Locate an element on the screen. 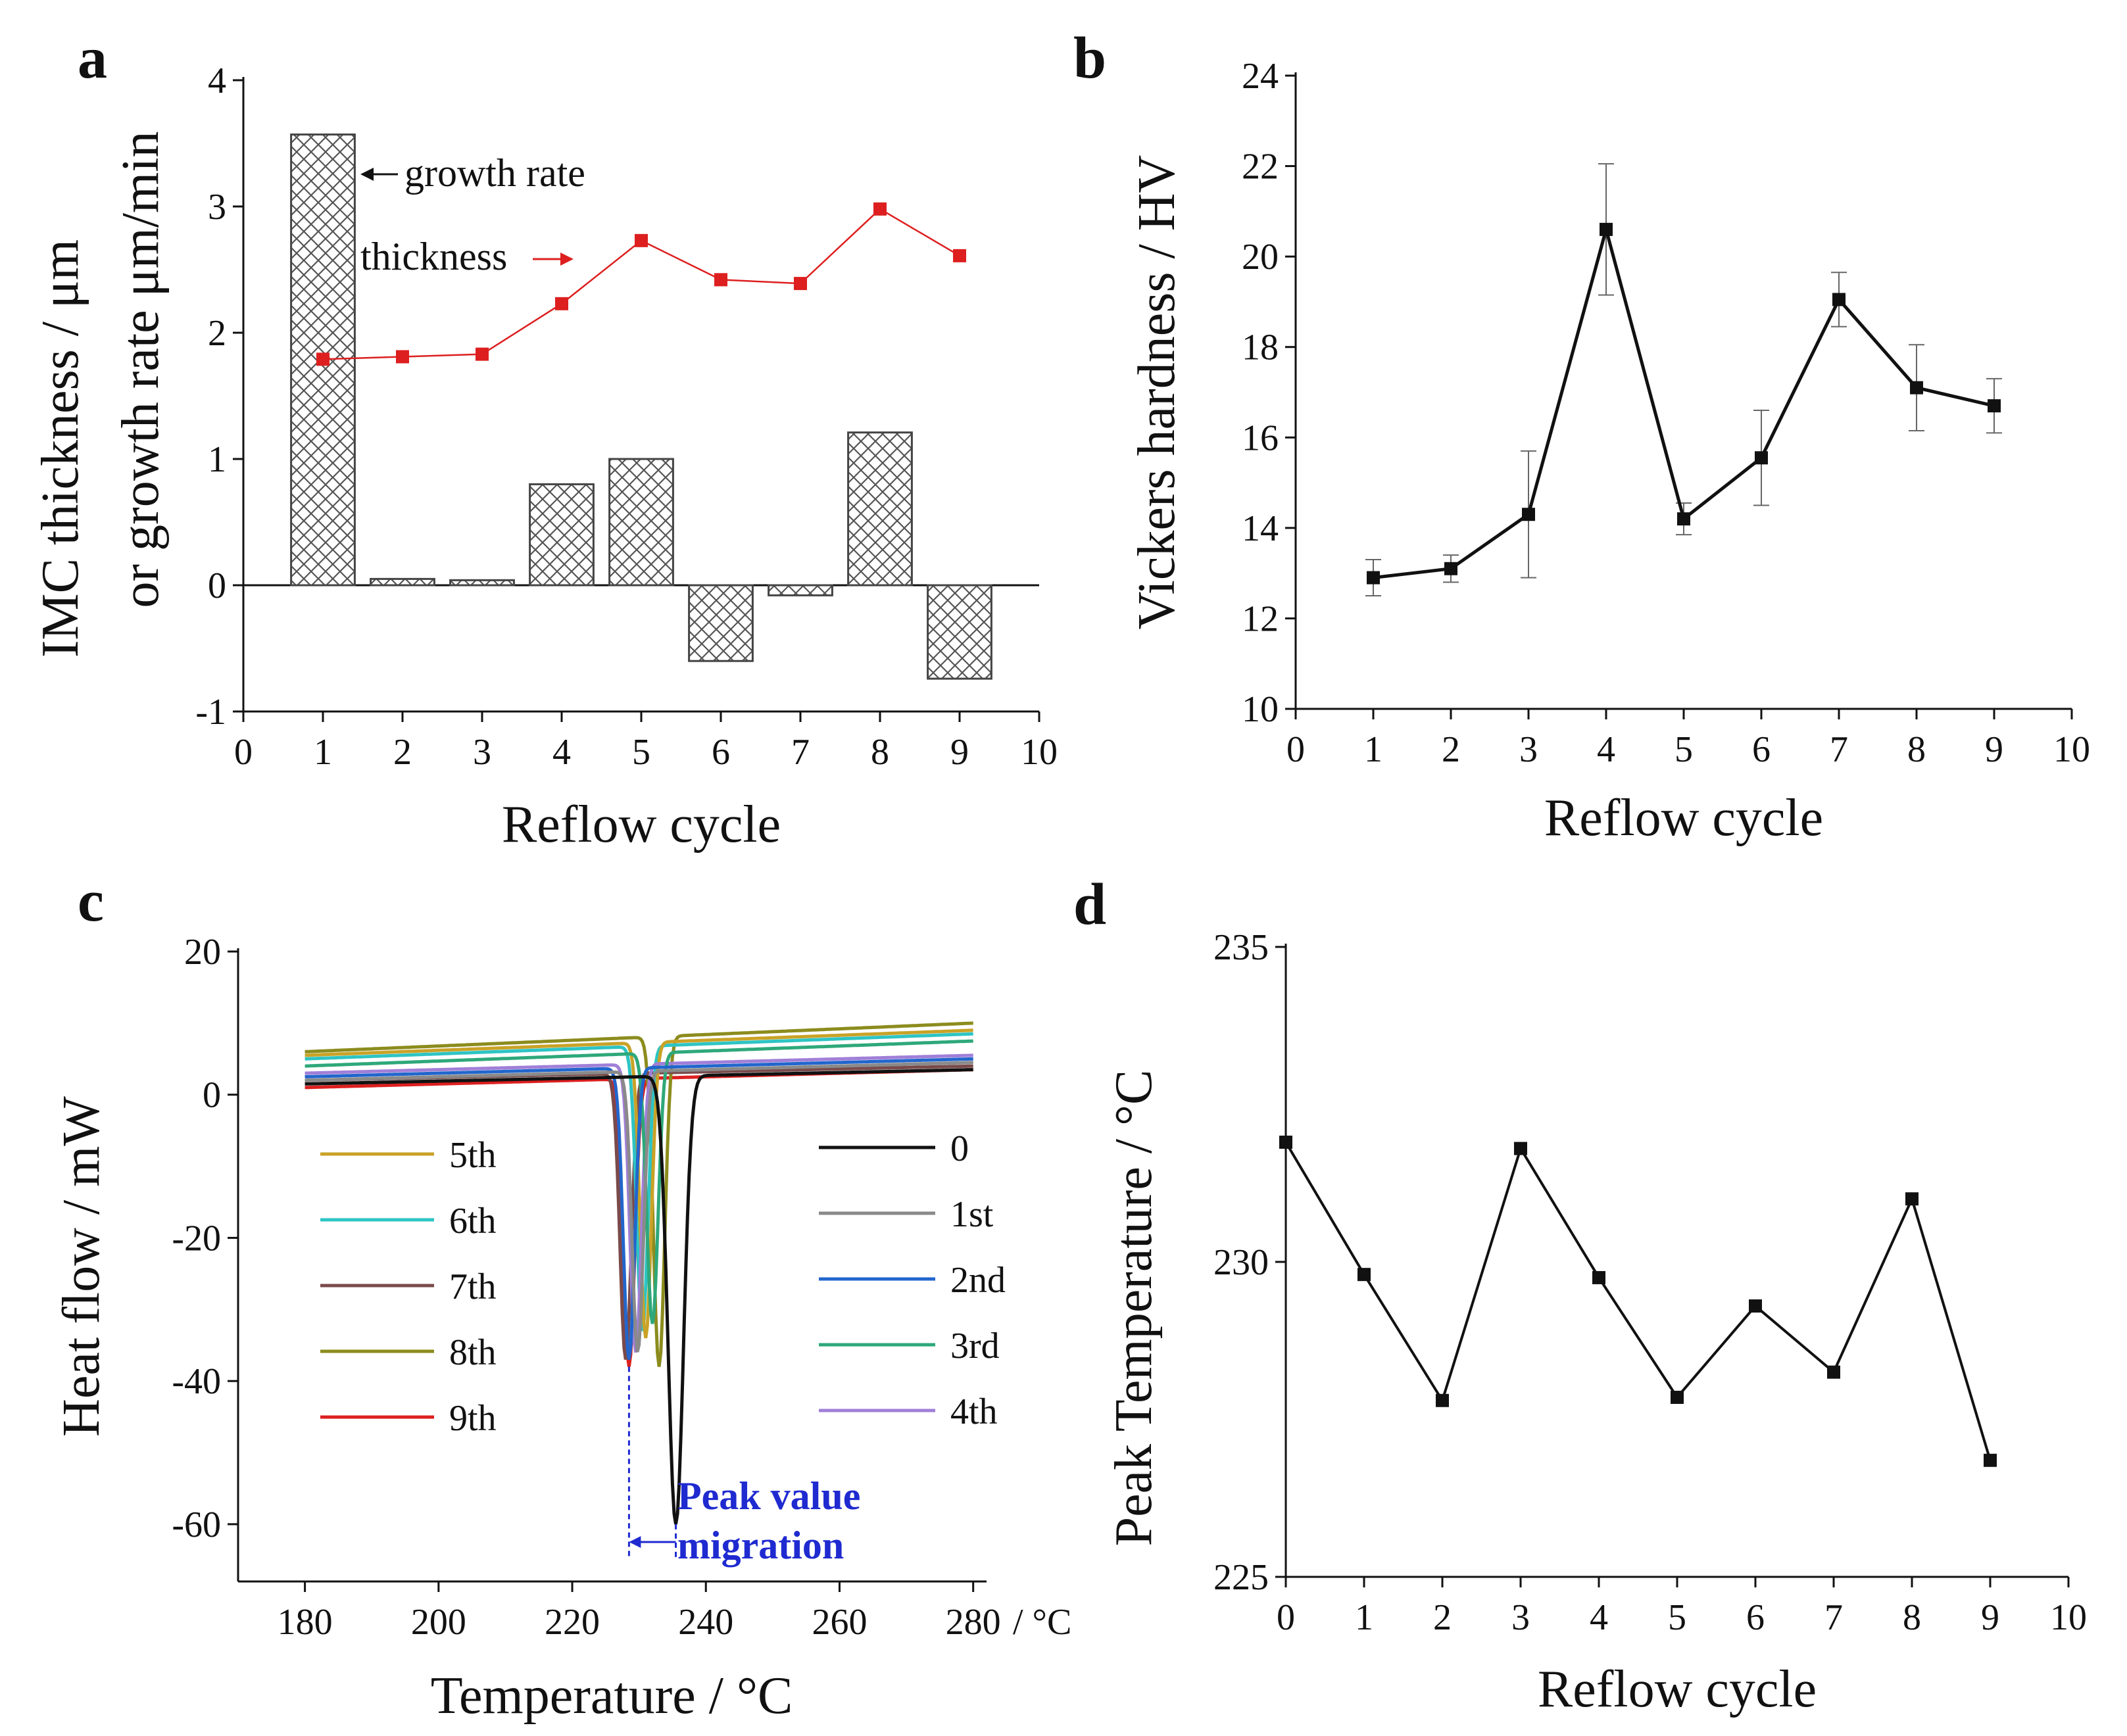 Image resolution: width=2127 pixels, height=1736 pixels. x-tick-label: 220 is located at coordinates (572, 1623).